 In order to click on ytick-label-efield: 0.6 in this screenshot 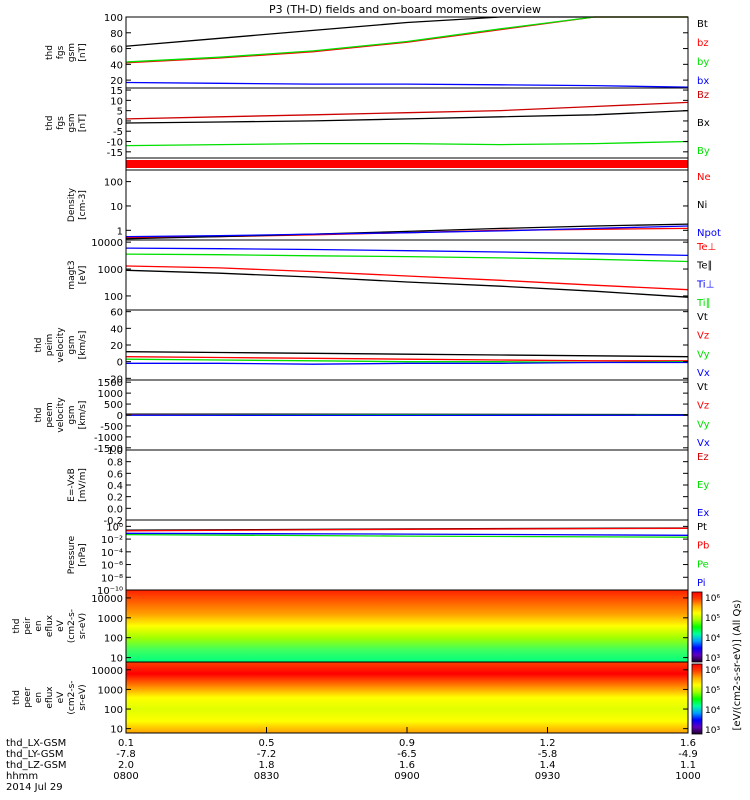, I will do `click(115, 474)`.